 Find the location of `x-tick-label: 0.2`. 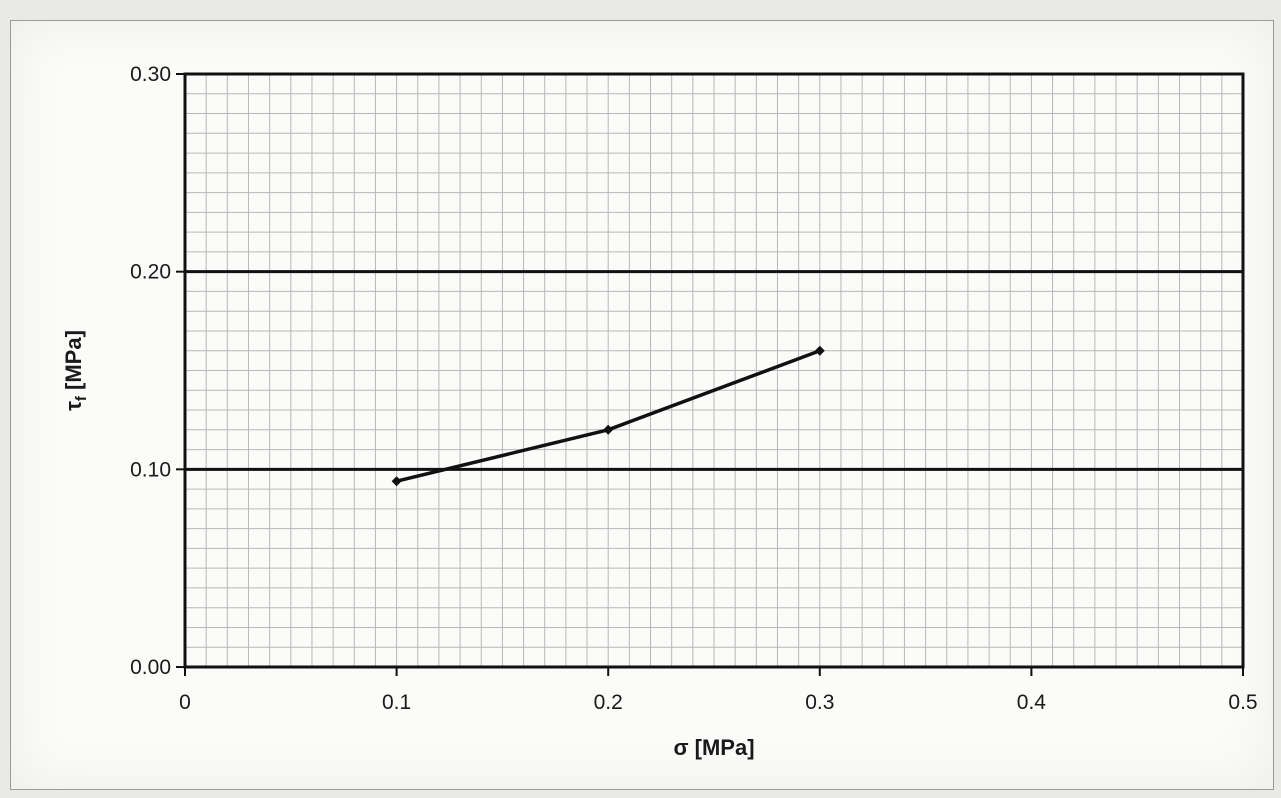

x-tick-label: 0.2 is located at coordinates (608, 702).